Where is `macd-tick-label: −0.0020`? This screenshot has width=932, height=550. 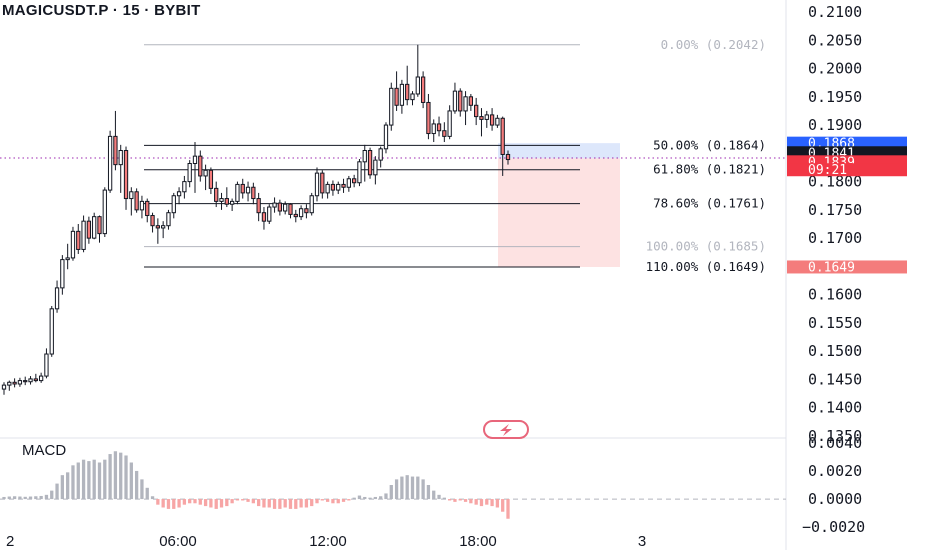 macd-tick-label: −0.0020 is located at coordinates (833, 527).